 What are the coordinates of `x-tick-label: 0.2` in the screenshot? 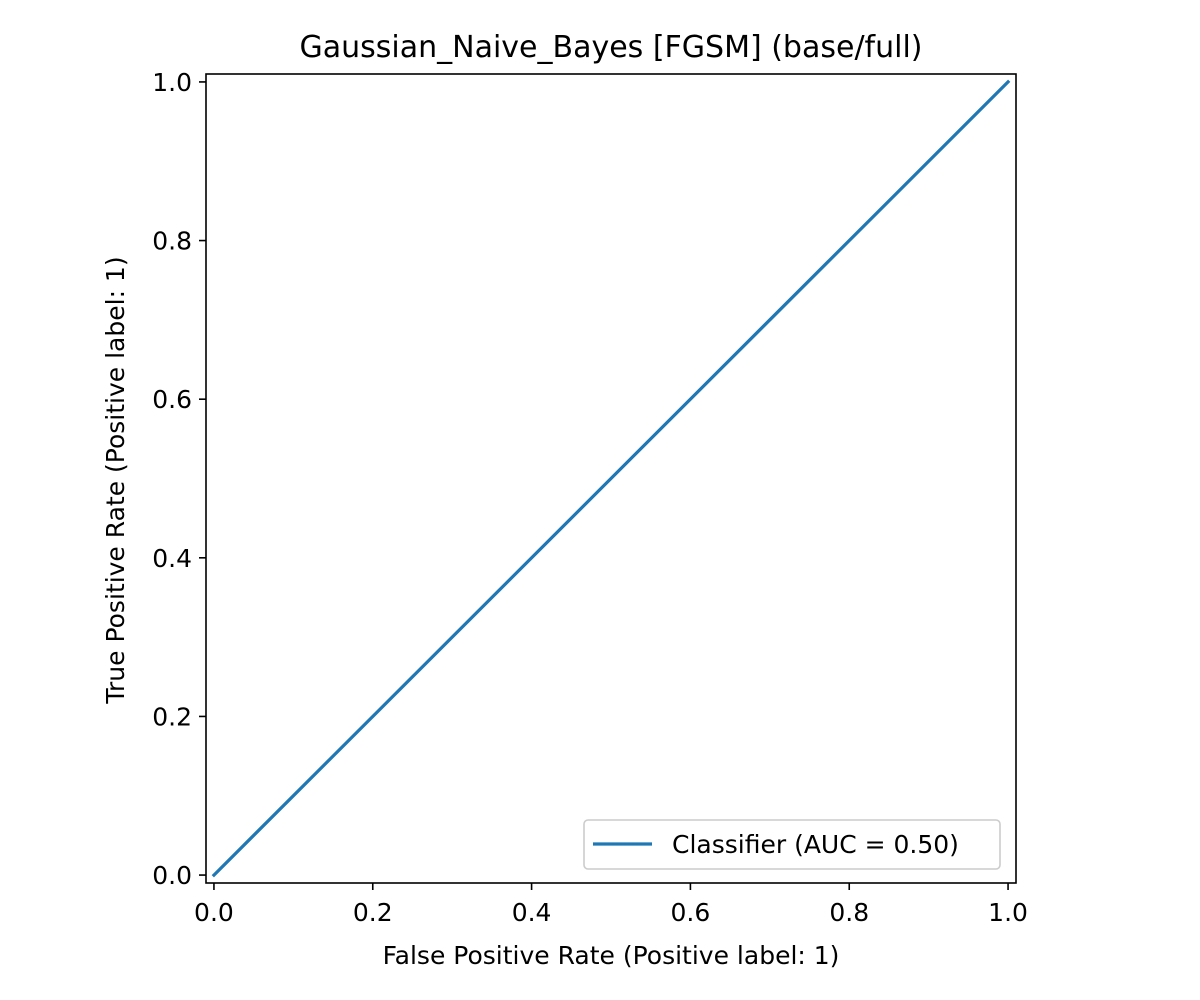 It's located at (373, 912).